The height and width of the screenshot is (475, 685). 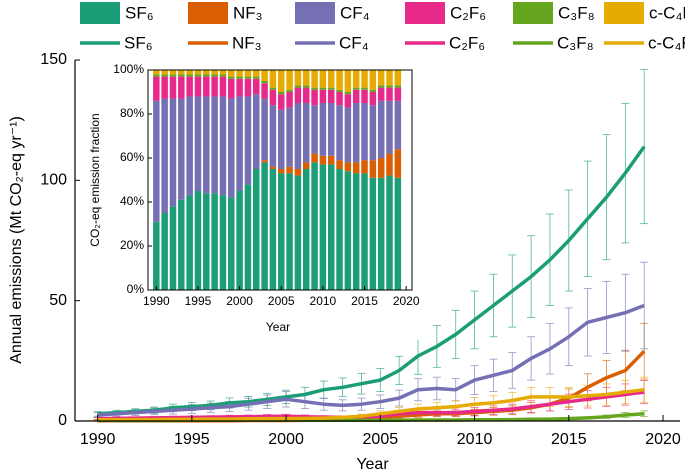 I want to click on legend-label: C₃F₈, so click(x=576, y=12).